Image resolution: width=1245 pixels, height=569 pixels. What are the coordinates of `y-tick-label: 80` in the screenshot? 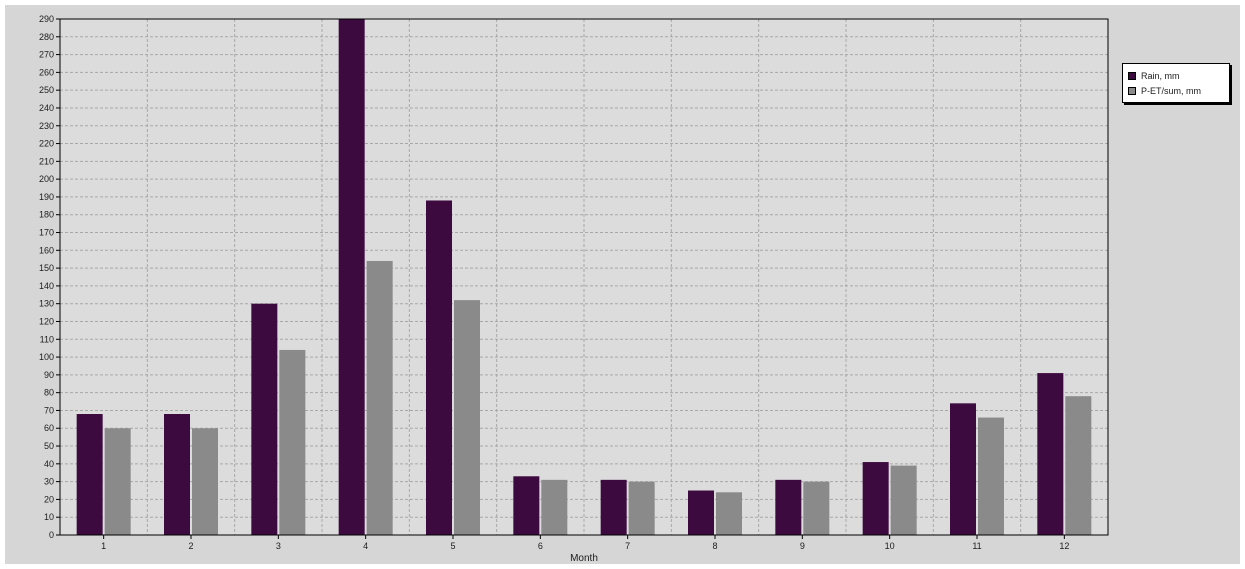 It's located at (49, 393).